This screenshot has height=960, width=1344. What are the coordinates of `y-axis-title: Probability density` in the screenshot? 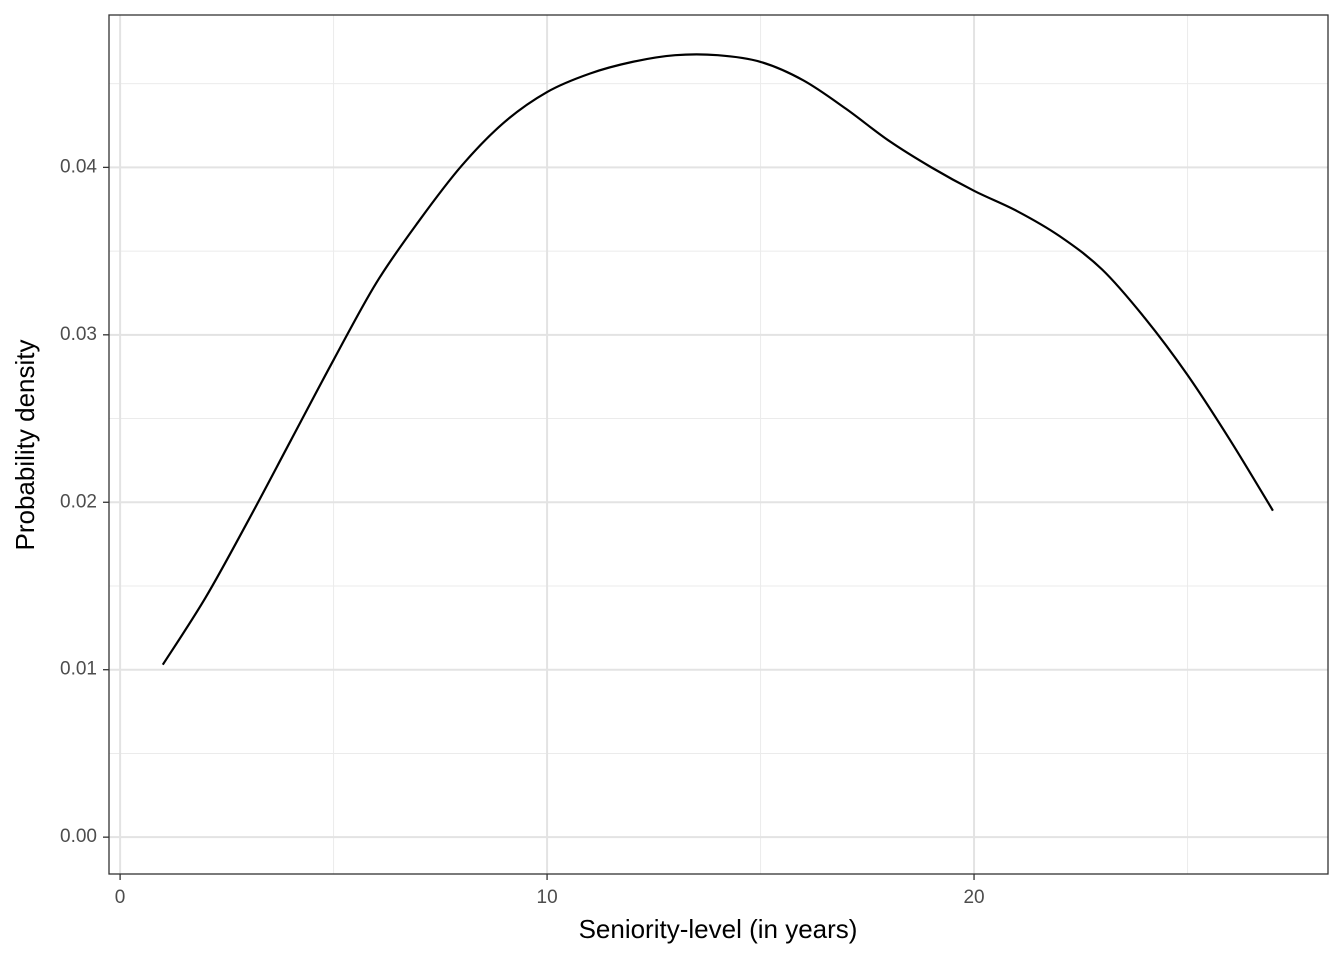 It's located at (25, 445).